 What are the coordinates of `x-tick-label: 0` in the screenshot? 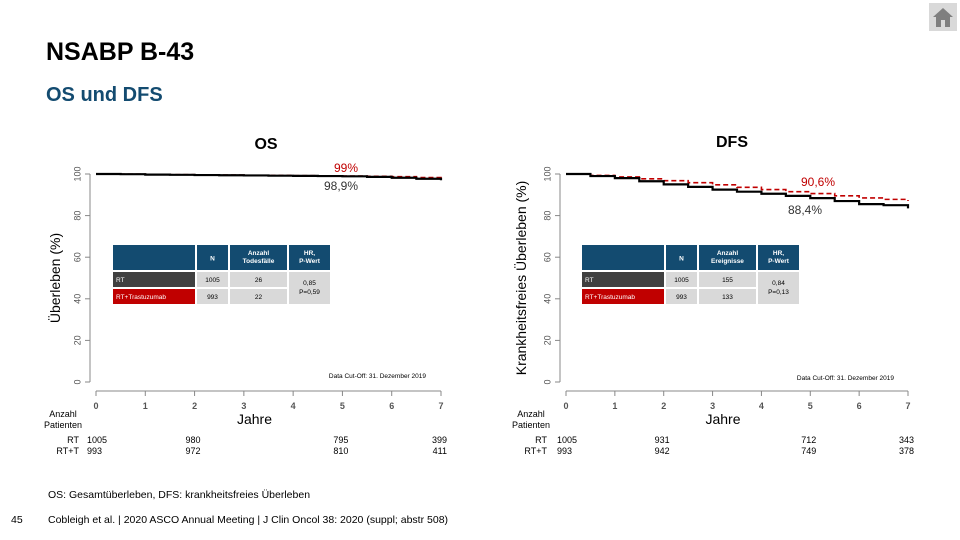 It's located at (565, 406).